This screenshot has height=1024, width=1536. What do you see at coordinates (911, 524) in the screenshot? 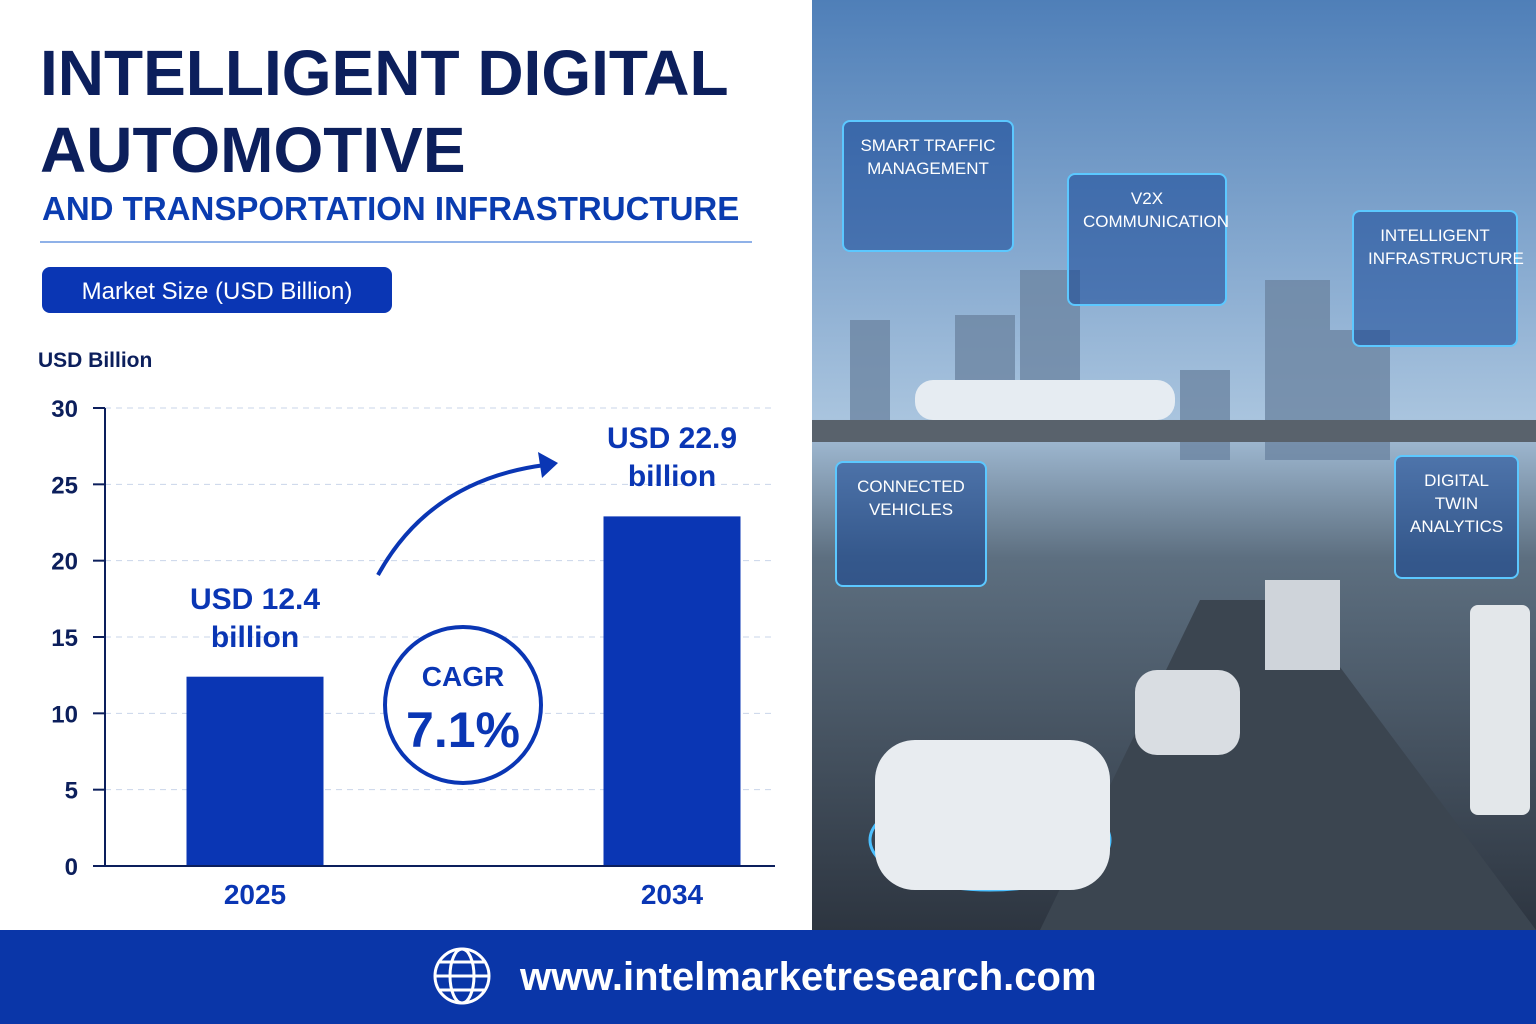
I see `callout-box: CONNECTED VEHICLES` at bounding box center [911, 524].